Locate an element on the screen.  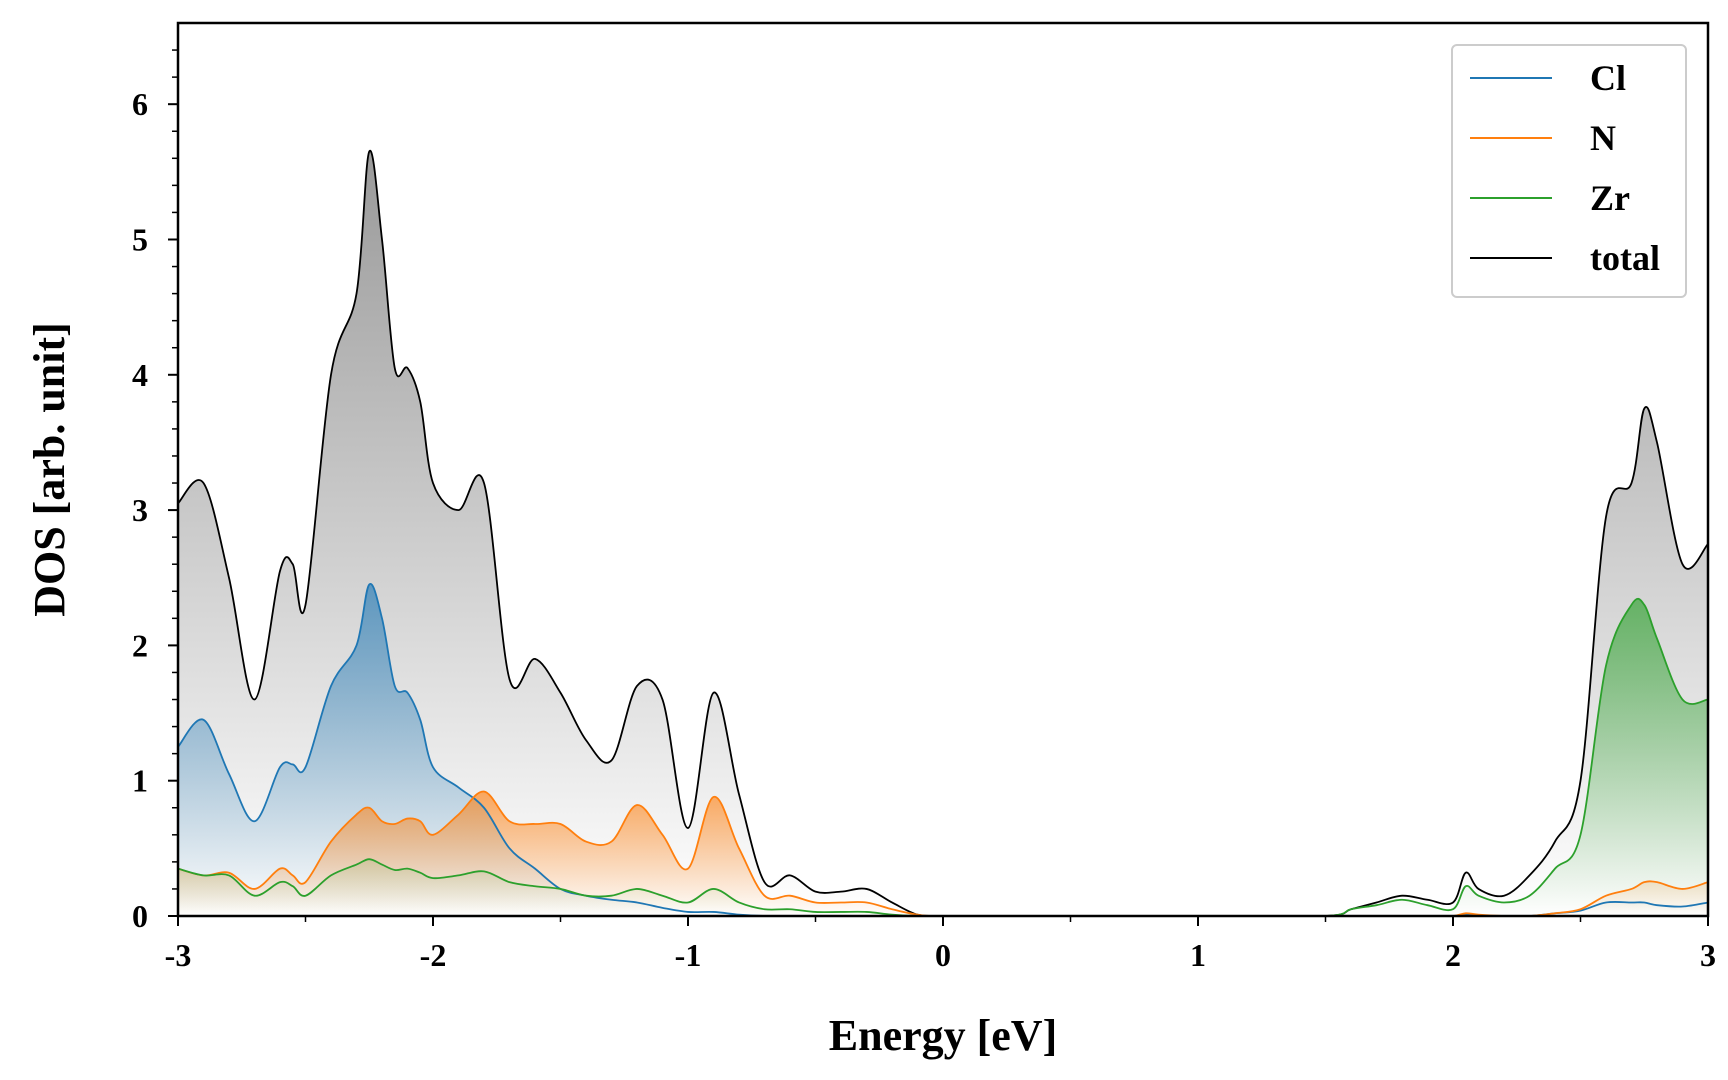
legend-box is located at coordinates (1569, 171).